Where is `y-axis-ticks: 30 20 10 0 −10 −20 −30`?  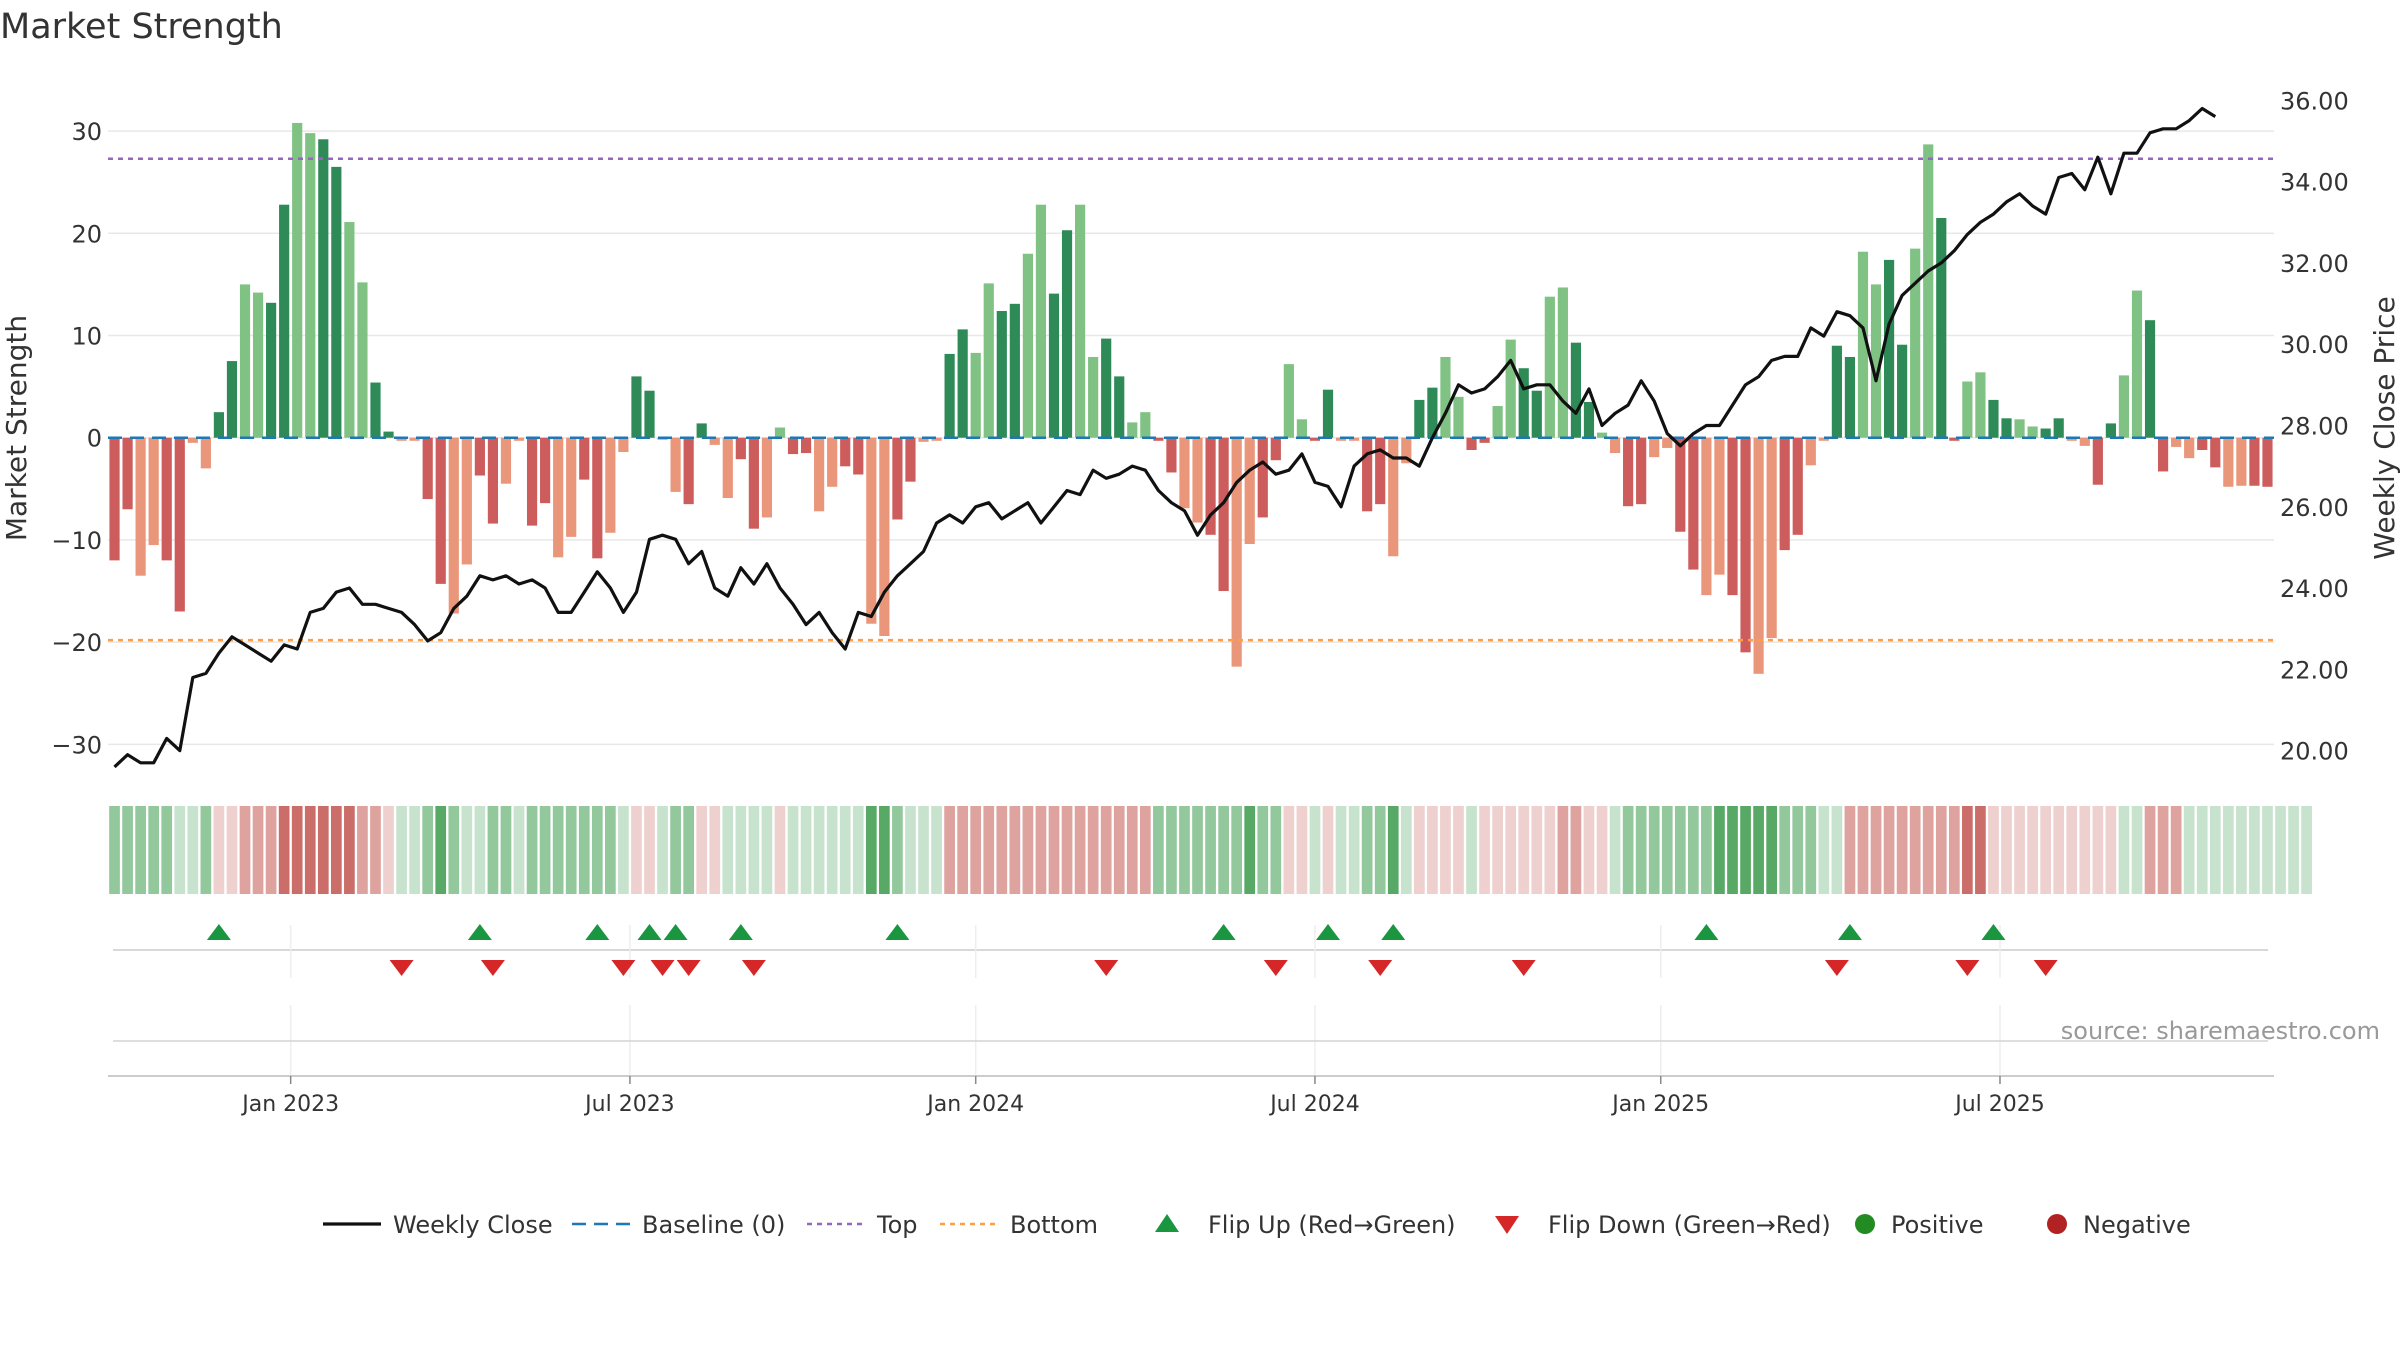 y-axis-ticks: 30 20 10 0 −10 −20 −30 is located at coordinates (76, 438).